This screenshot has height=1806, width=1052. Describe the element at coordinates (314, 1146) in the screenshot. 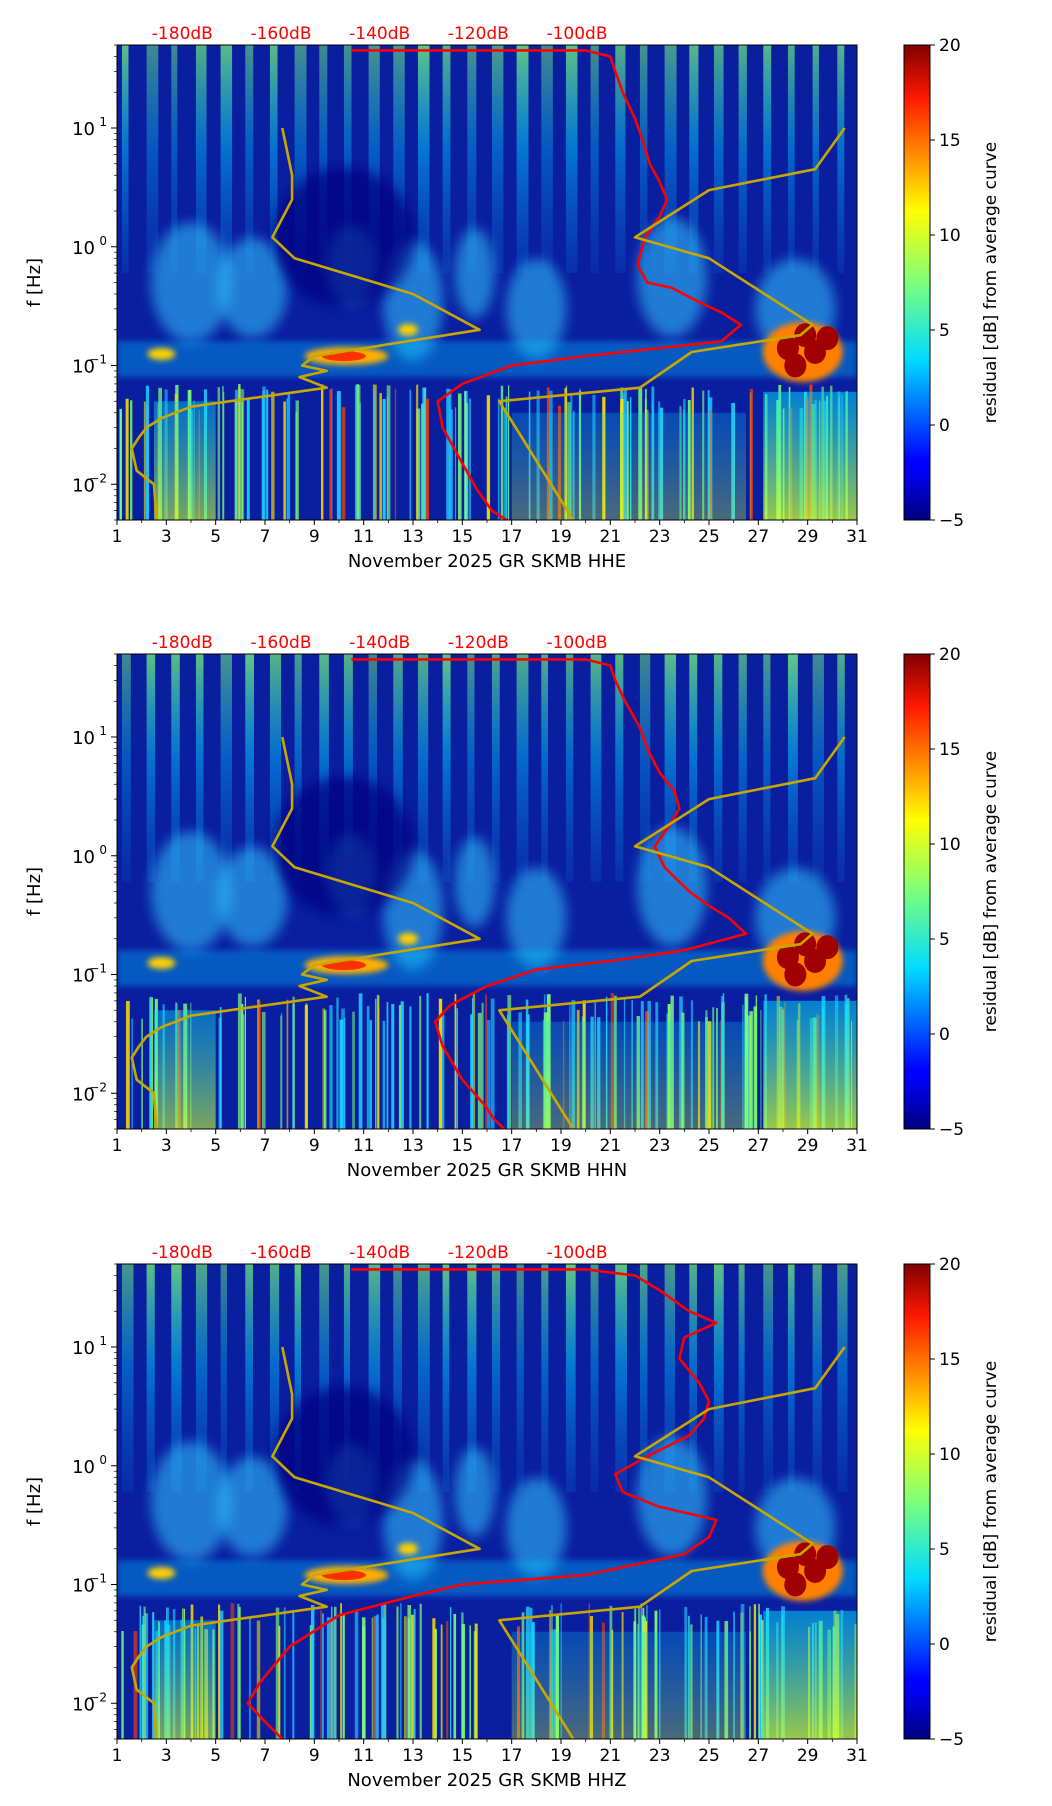

I see `x-tick-label: 9` at that location.